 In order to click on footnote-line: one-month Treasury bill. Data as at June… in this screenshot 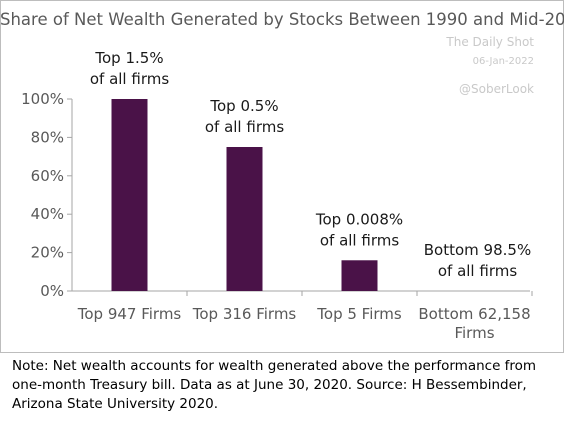, I will do `click(269, 385)`.